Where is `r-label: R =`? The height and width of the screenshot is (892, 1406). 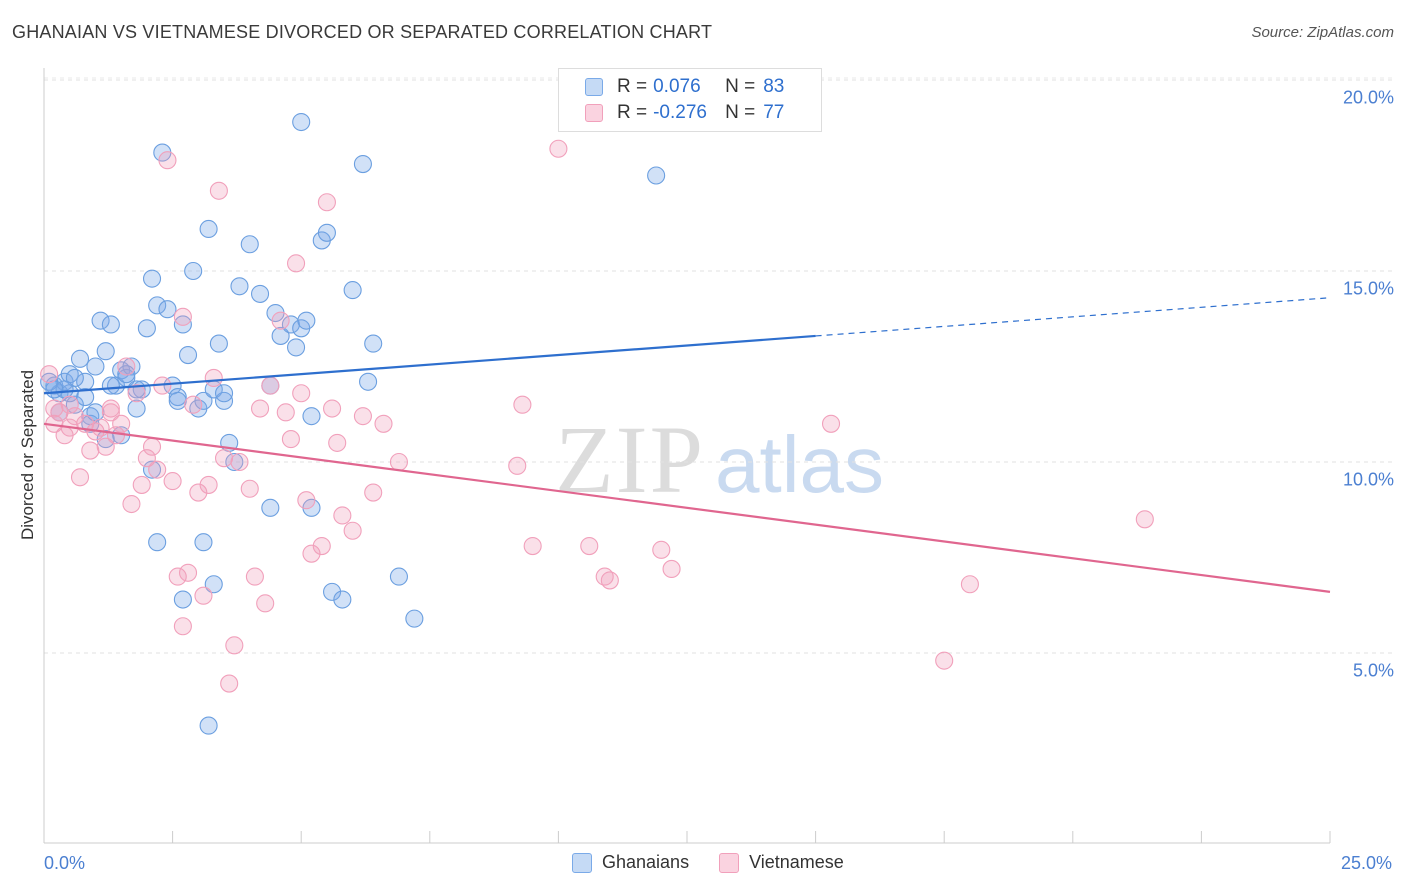
r-label: R = is located at coordinates (632, 112).